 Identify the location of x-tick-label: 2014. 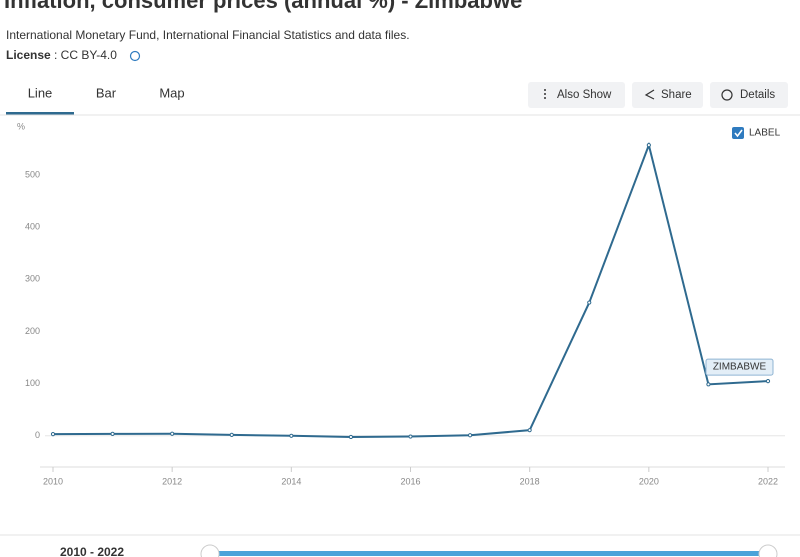
(291, 481).